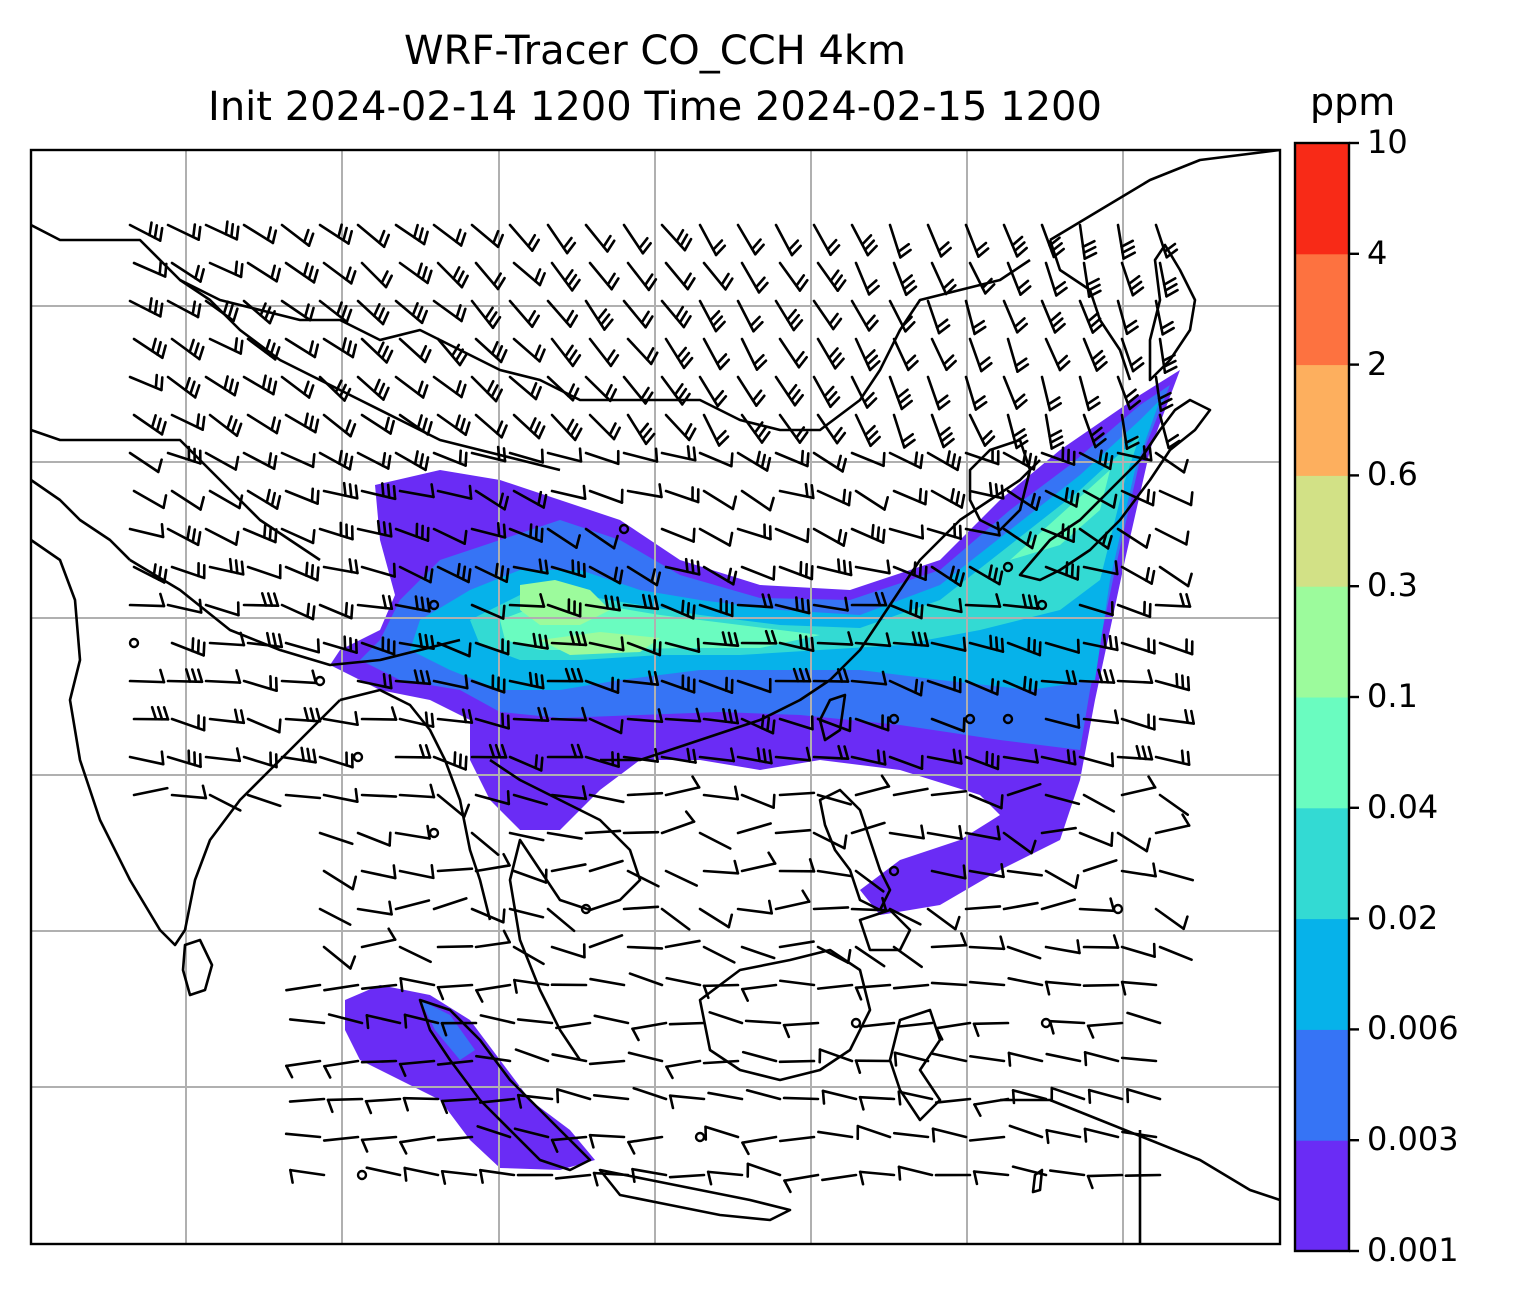  What do you see at coordinates (295, 612) in the screenshot?
I see `border-nepal` at bounding box center [295, 612].